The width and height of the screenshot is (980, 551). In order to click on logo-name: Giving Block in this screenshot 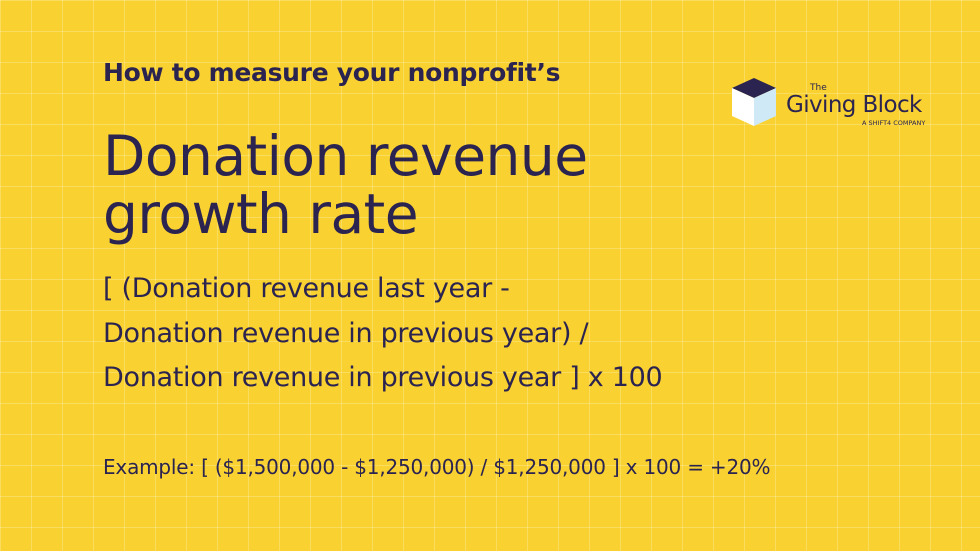, I will do `click(854, 105)`.